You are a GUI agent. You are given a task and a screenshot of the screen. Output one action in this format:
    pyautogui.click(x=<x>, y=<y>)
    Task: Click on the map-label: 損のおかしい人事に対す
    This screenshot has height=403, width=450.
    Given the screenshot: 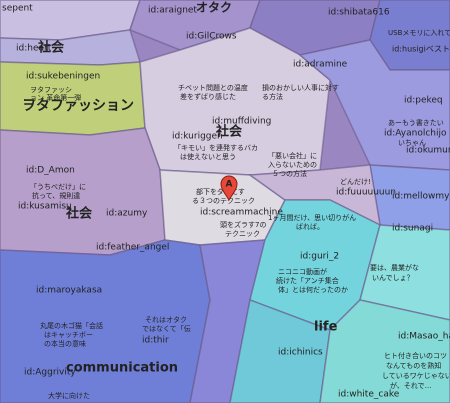 What is the action you would take?
    pyautogui.click(x=300, y=87)
    